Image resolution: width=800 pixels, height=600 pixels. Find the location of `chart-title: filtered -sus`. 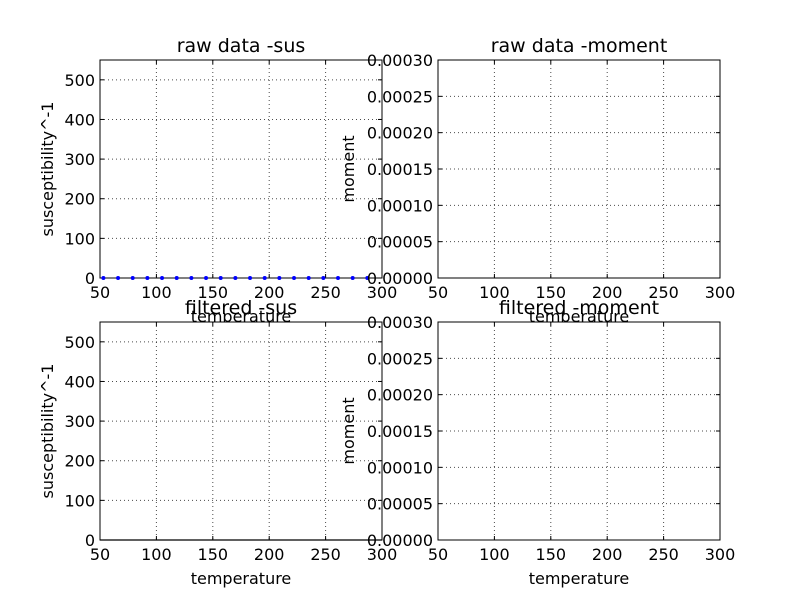

chart-title: filtered -sus is located at coordinates (241, 308).